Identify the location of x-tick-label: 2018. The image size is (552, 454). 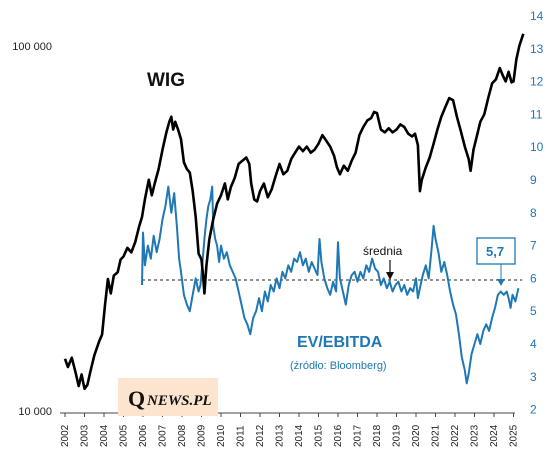
(377, 435).